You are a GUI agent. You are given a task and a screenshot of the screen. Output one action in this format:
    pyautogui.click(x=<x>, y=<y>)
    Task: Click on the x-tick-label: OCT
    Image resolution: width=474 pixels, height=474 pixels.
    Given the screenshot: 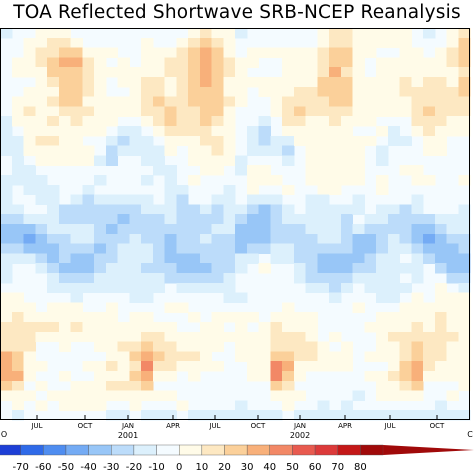 What is the action you would take?
    pyautogui.click(x=258, y=426)
    